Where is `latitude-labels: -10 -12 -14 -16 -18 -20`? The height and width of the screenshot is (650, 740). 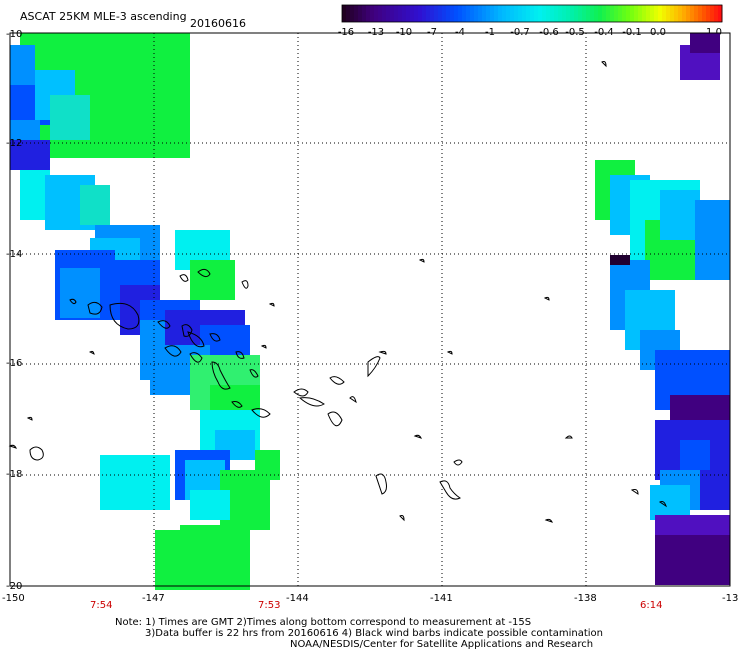
latitude-labels: -10 -12 -14 -16 -18 -20 is located at coordinates (14, 310).